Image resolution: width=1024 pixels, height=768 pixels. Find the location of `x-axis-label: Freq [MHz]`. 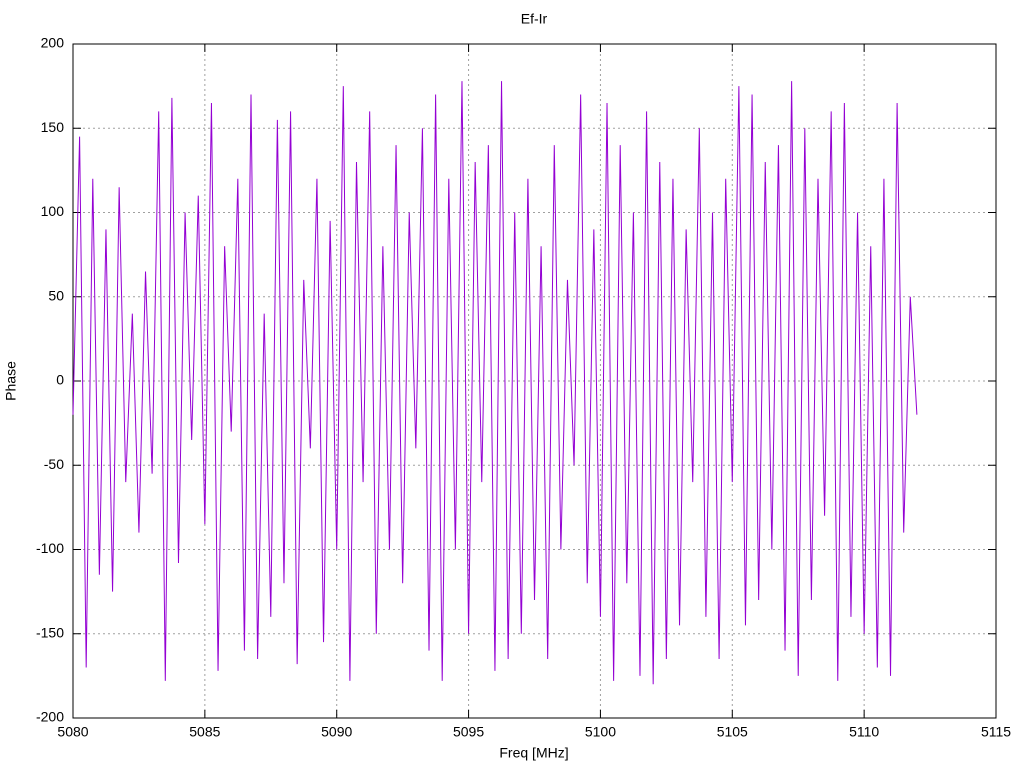

x-axis-label: Freq [MHz] is located at coordinates (533, 753).